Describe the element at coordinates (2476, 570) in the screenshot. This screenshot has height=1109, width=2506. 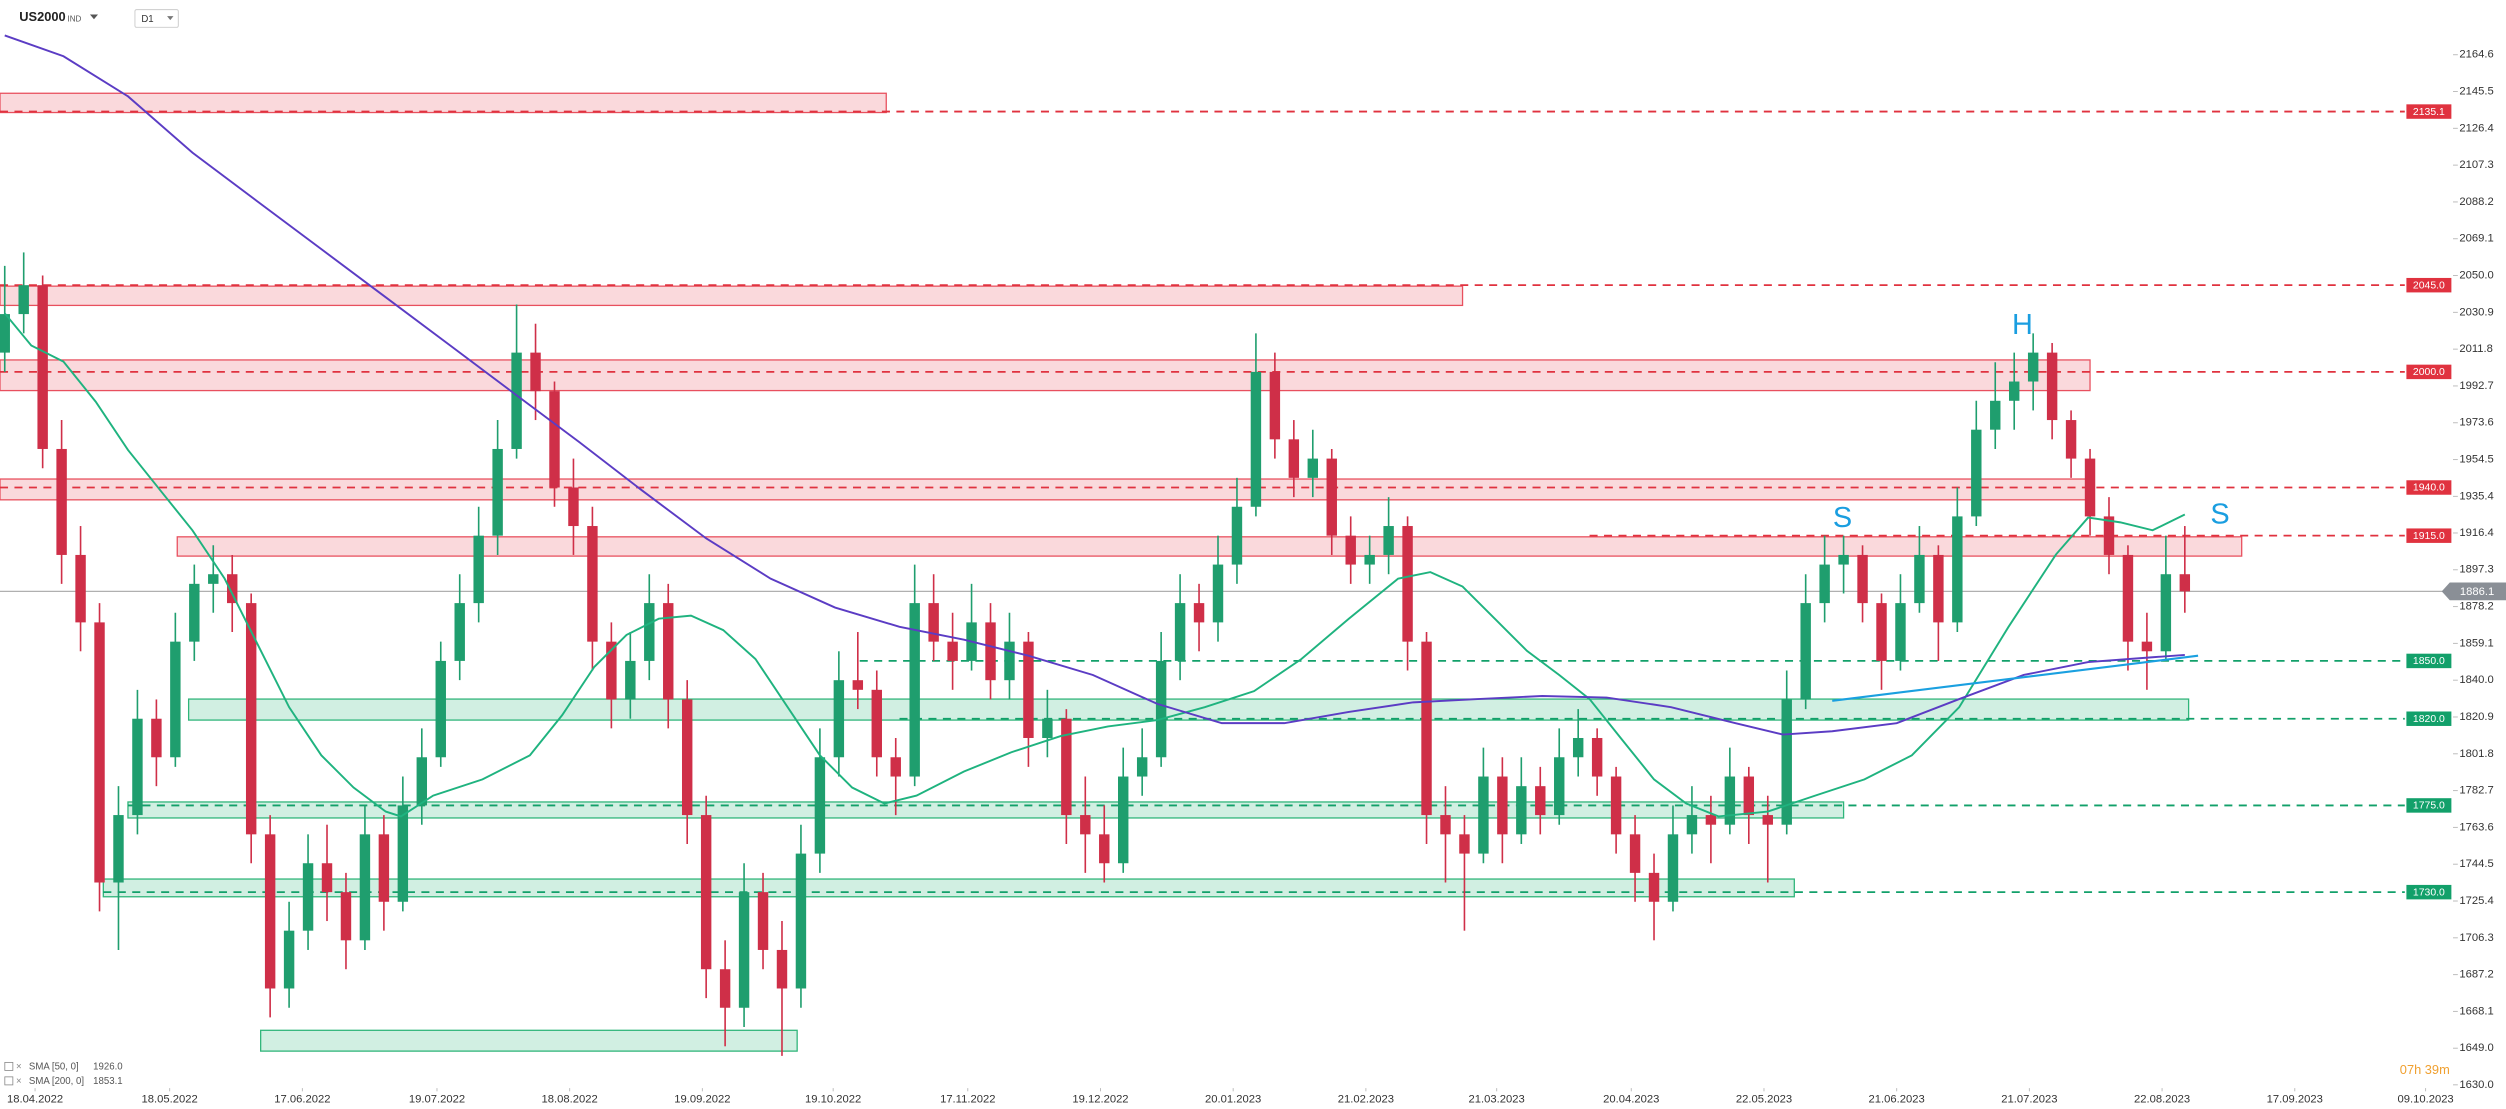
I see `y-tick-label: 1897.3` at that location.